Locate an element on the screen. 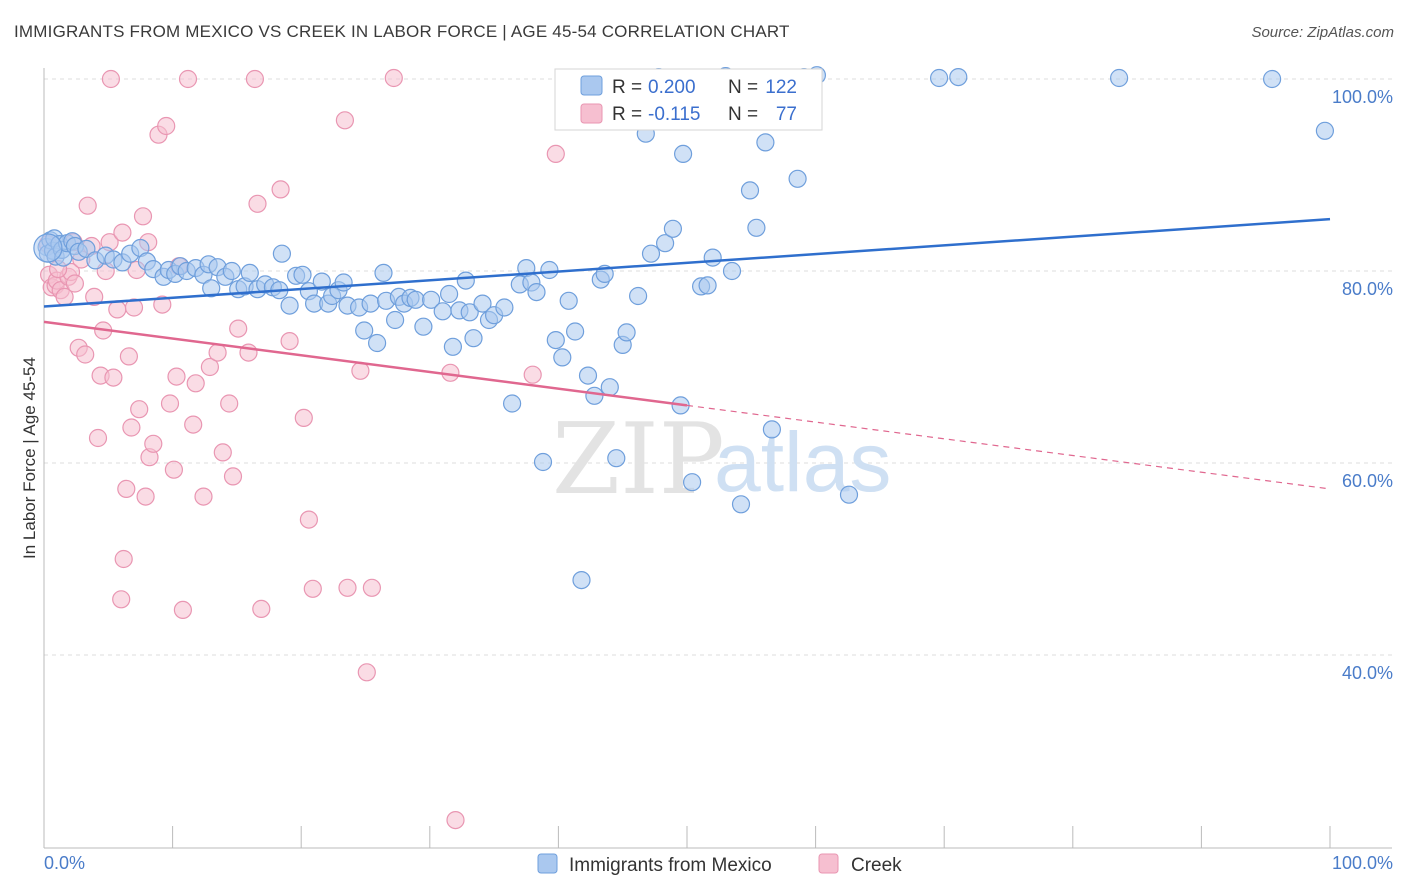 The image size is (1406, 892). legend-swatch-creek is located at coordinates (591, 113).